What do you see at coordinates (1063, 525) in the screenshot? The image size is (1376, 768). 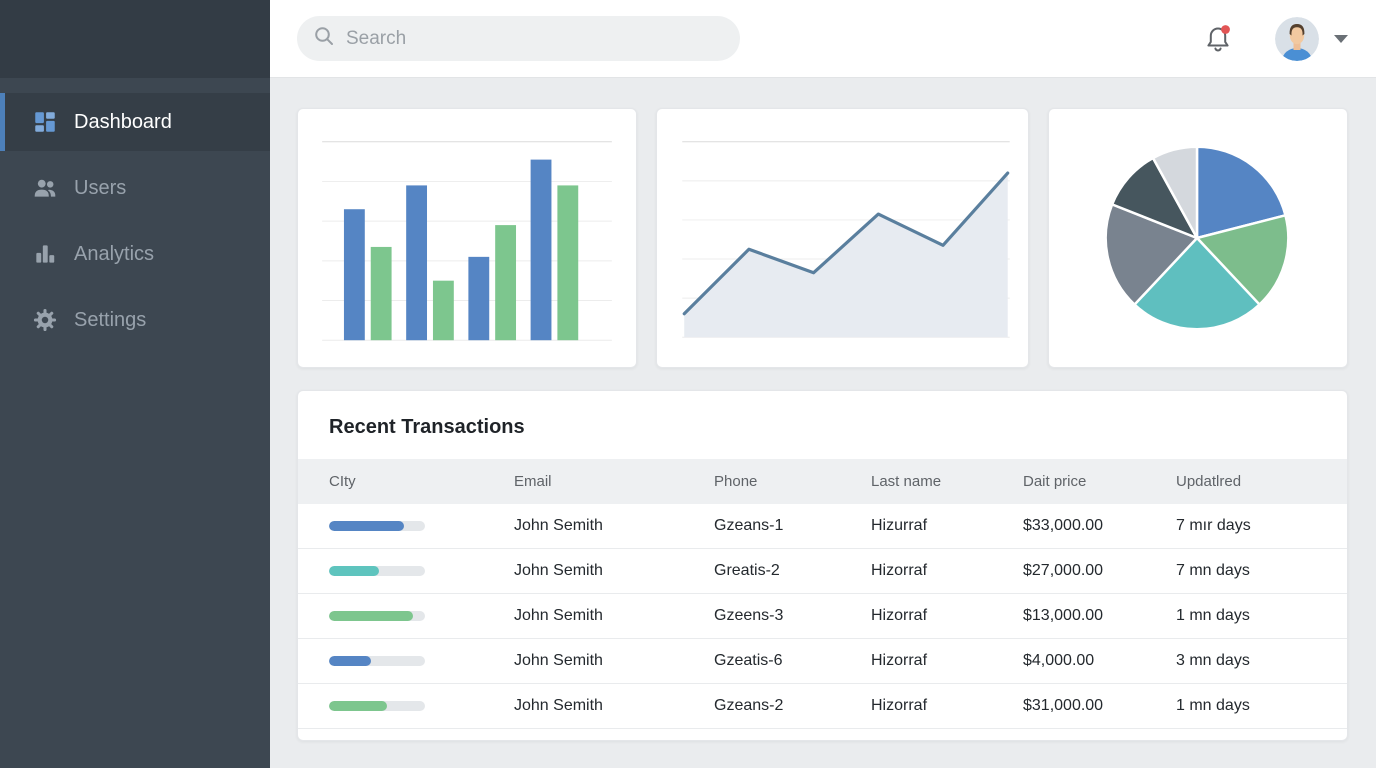 I see `cell-price: $33,000.00` at bounding box center [1063, 525].